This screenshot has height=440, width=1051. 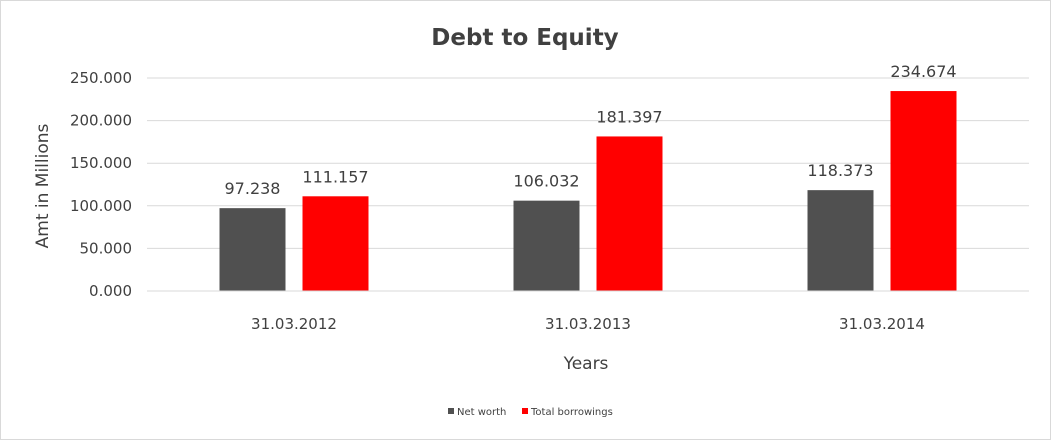 What do you see at coordinates (106, 248) in the screenshot?
I see `y-tick-label: 50.000` at bounding box center [106, 248].